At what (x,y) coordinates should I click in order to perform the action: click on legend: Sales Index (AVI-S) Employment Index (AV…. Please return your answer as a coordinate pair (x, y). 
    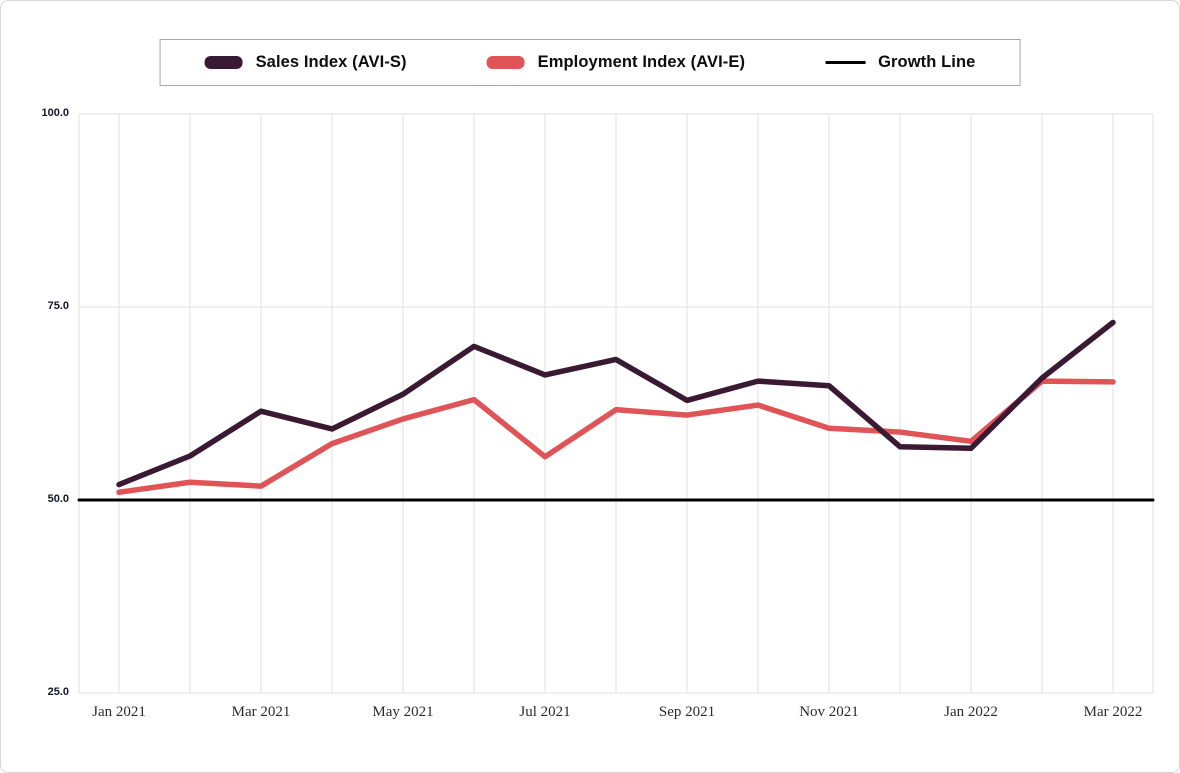
    Looking at the image, I should click on (590, 62).